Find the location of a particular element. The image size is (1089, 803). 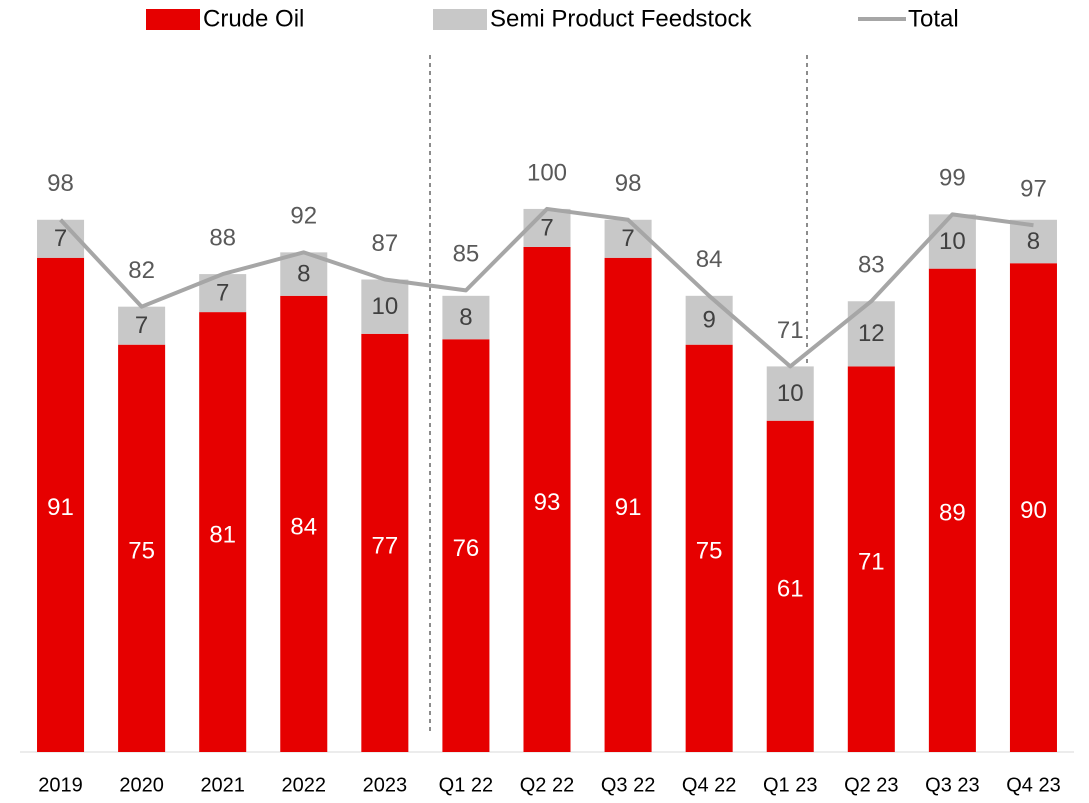

x-tick-label: Q3 22 is located at coordinates (628, 785).